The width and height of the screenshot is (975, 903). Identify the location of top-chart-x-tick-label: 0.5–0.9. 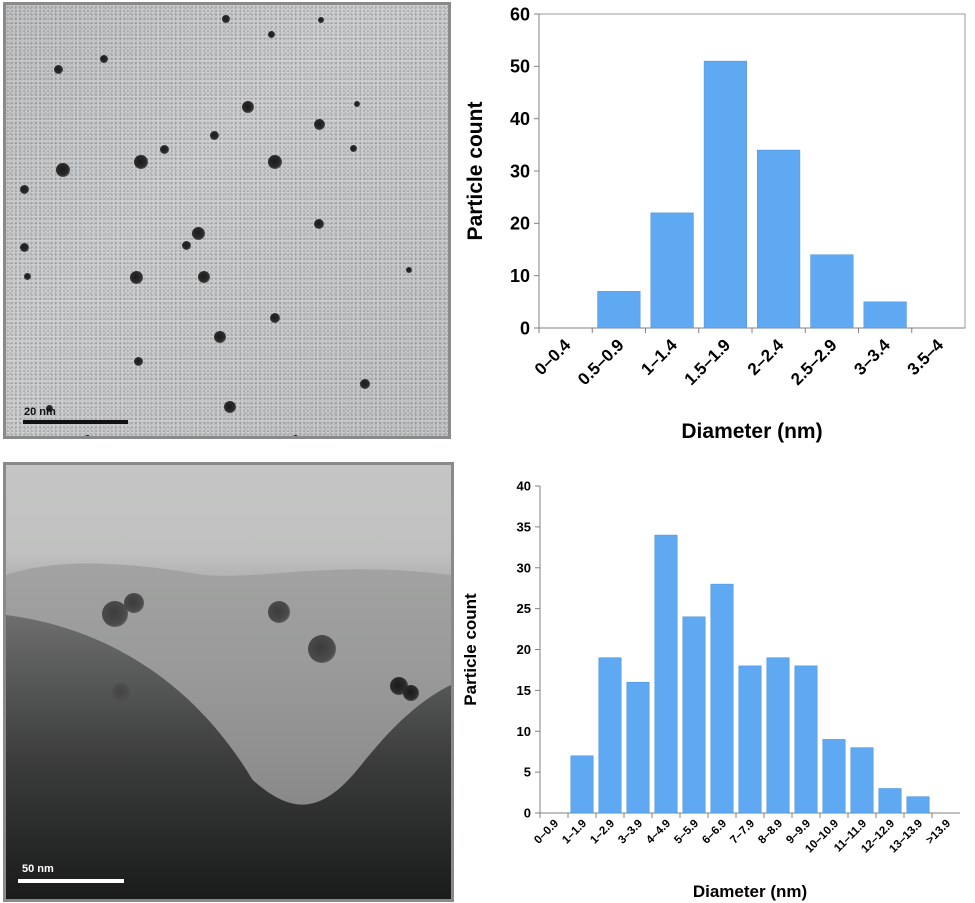
(601, 362).